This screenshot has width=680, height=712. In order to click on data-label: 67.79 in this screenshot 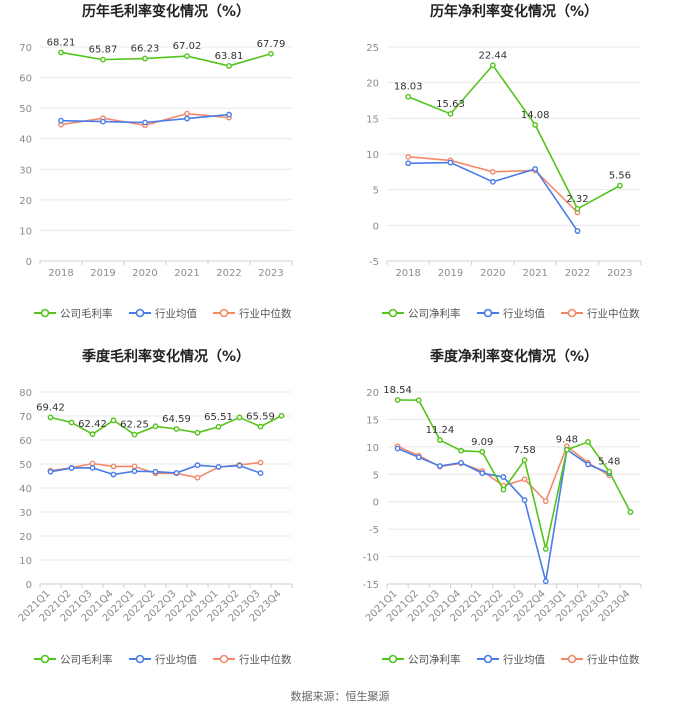, I will do `click(271, 44)`.